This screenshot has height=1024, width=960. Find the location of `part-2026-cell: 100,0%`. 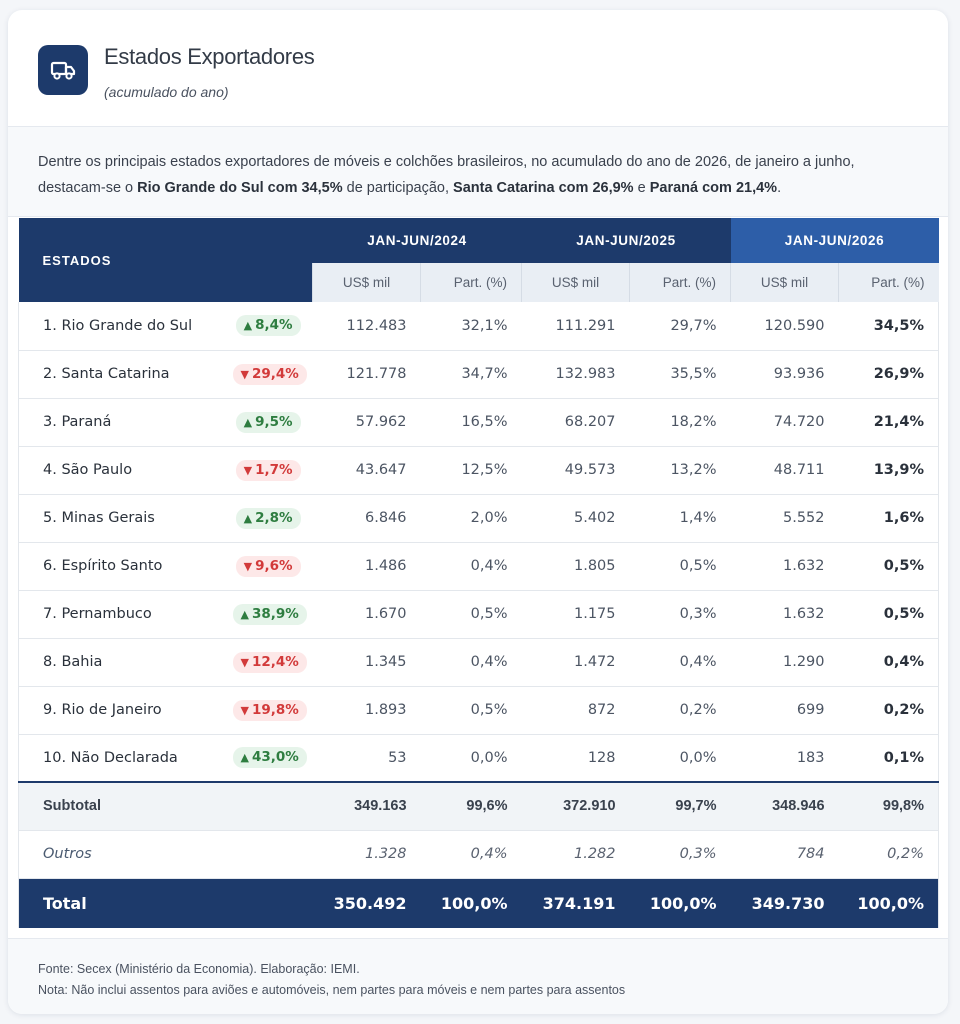

part-2026-cell: 100,0% is located at coordinates (889, 903).